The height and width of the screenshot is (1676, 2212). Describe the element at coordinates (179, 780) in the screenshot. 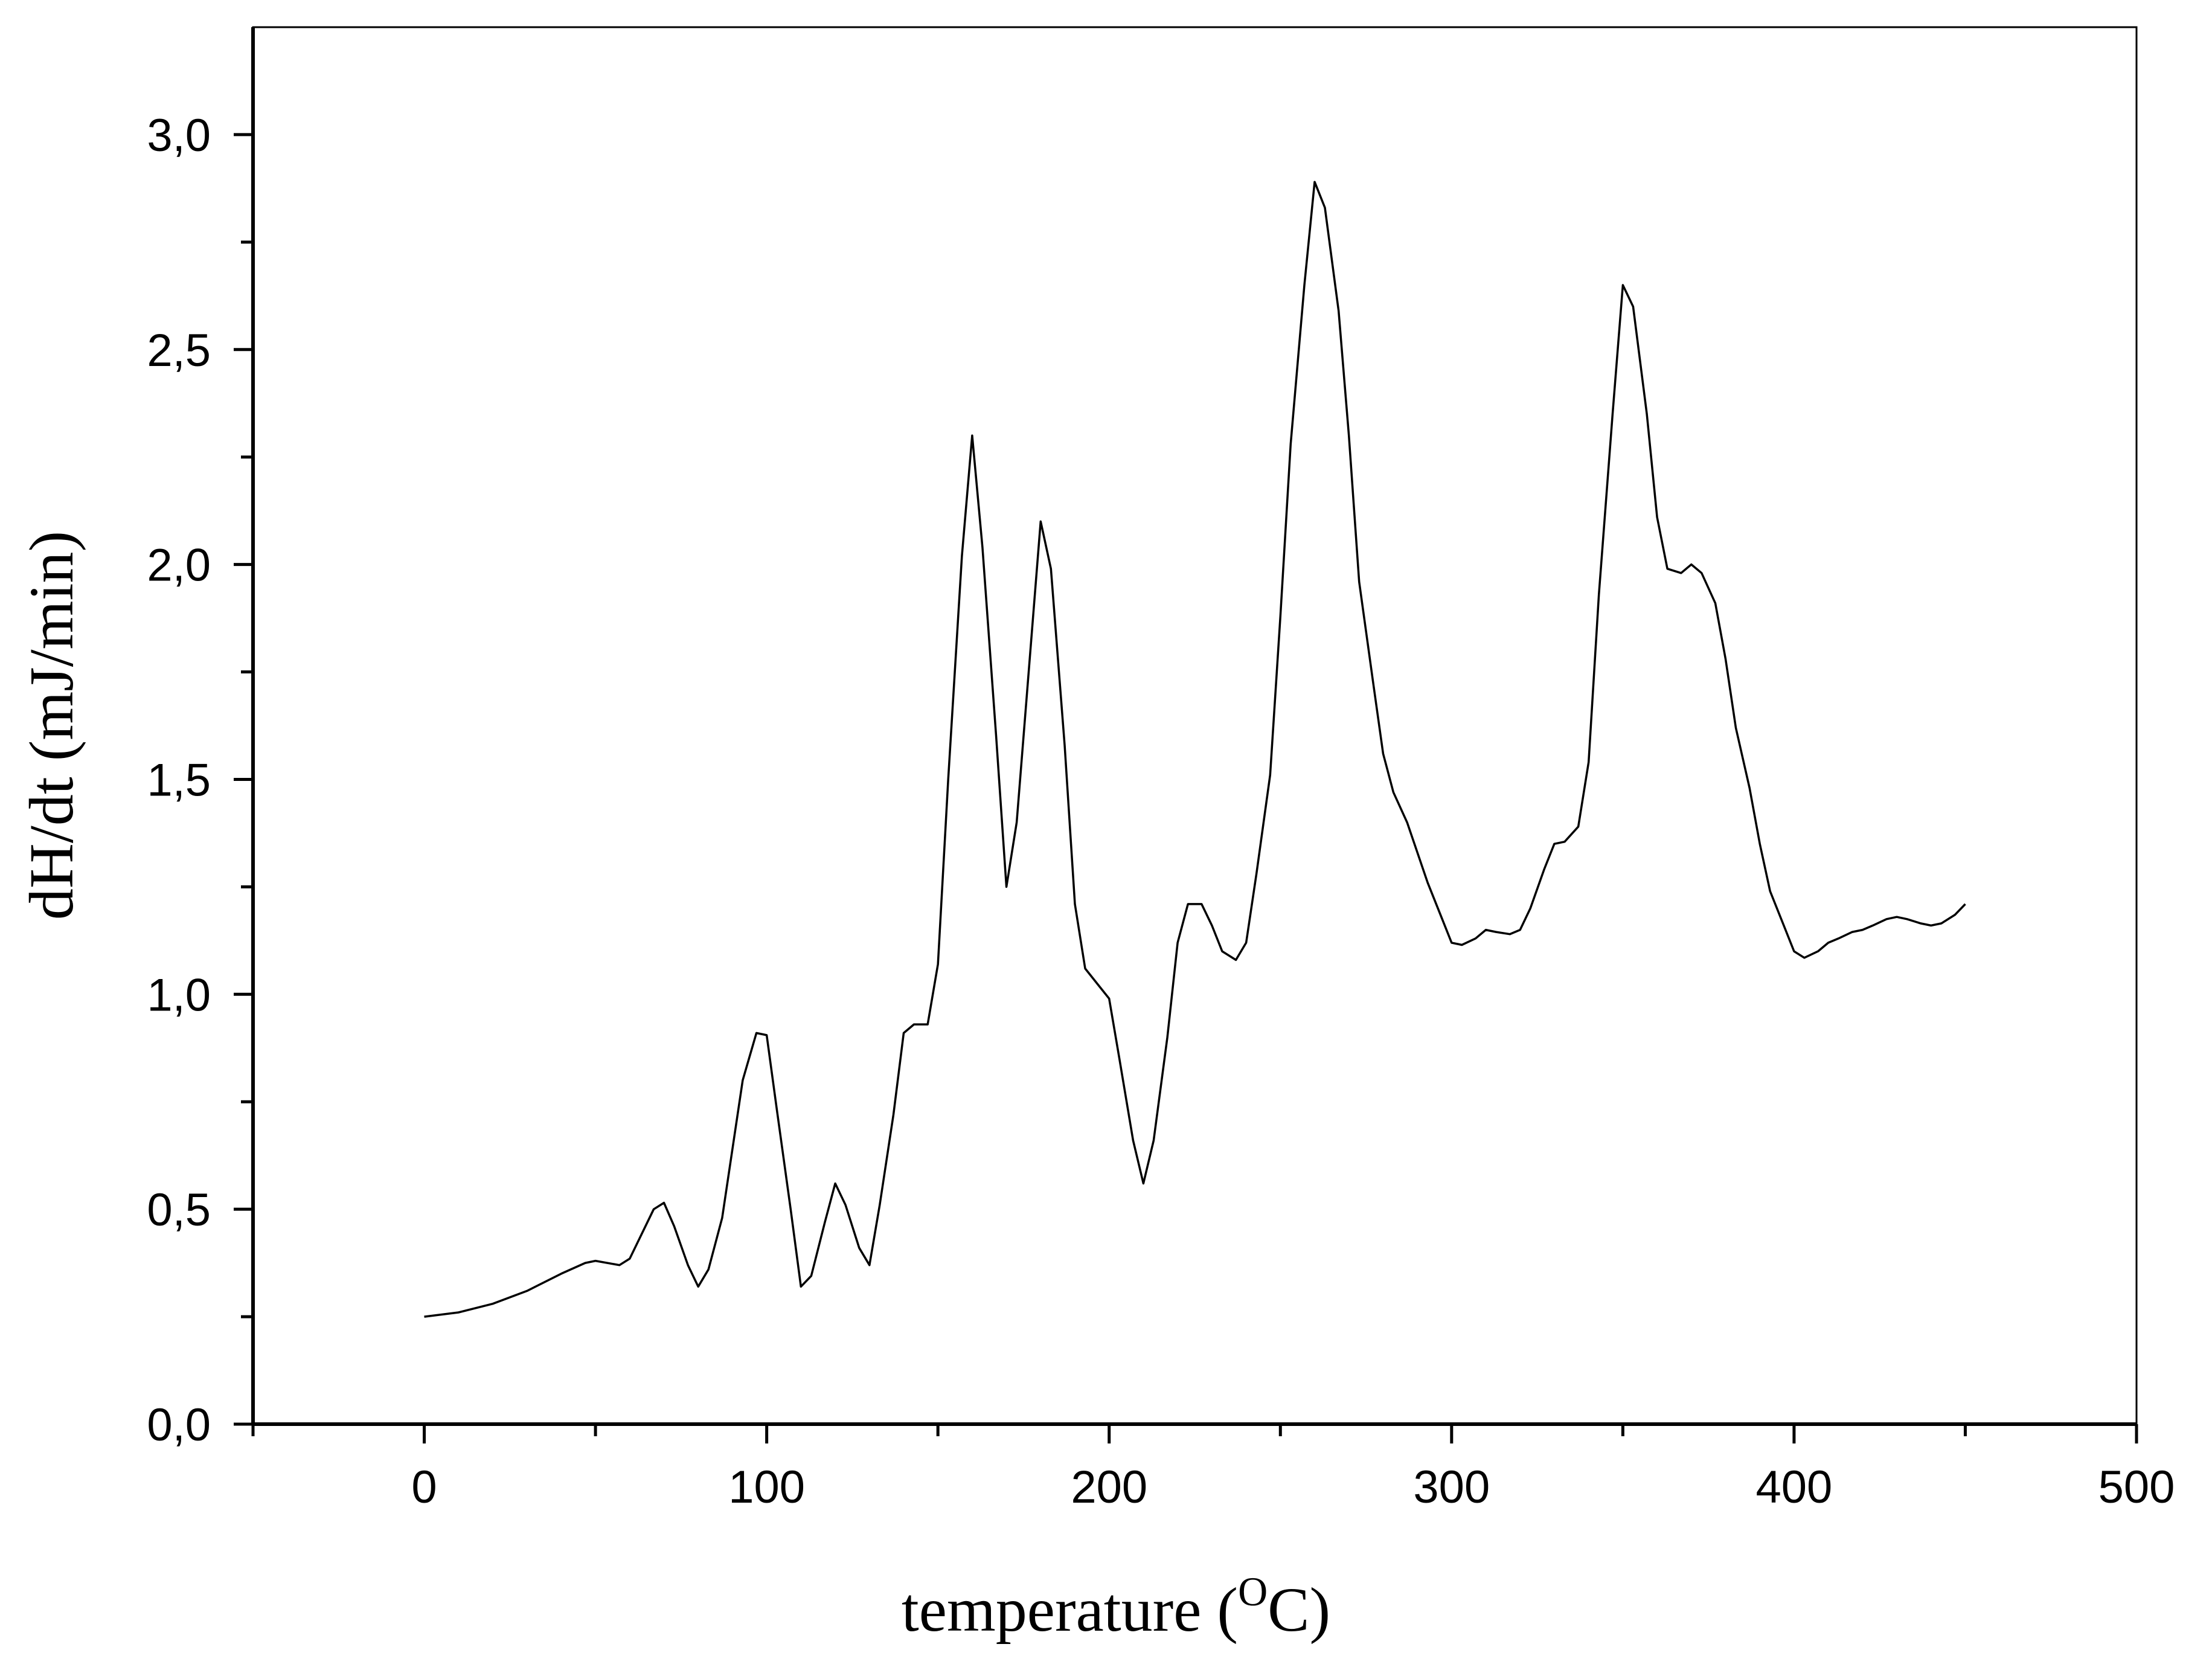

I see `y-tick-label: 1,5` at that location.